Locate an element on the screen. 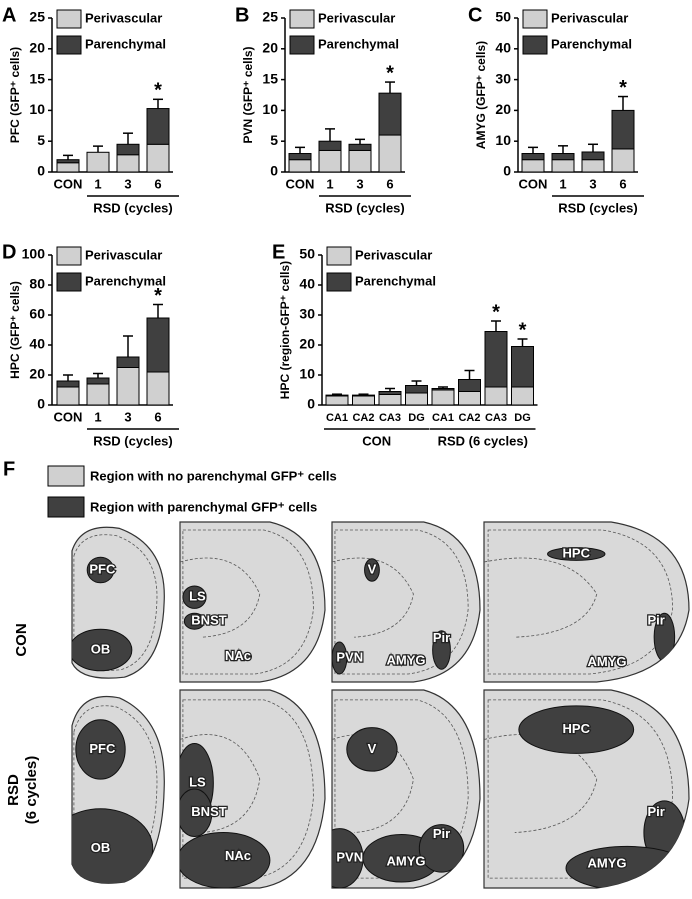 Image resolution: width=692 pixels, height=899 pixels. y-tick-label: 25 is located at coordinates (270, 17).